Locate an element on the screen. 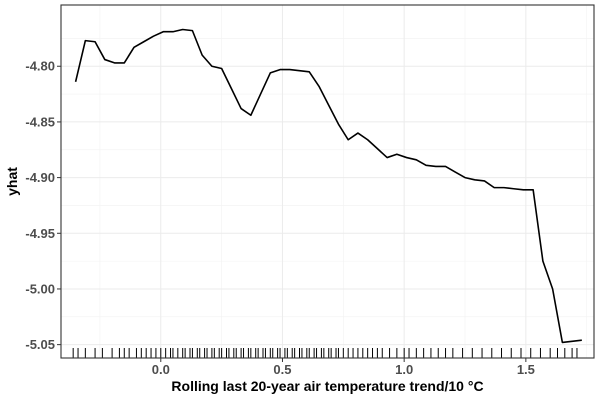 The width and height of the screenshot is (600, 400). rug-marks is located at coordinates (325, 353).